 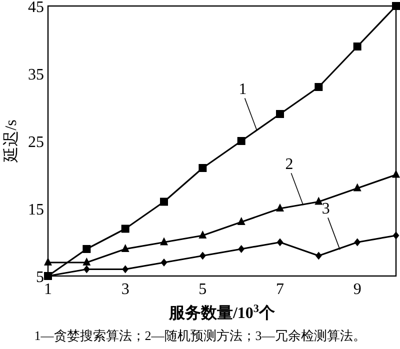 I want to click on y-tick-label: 45, so click(x=36, y=8).